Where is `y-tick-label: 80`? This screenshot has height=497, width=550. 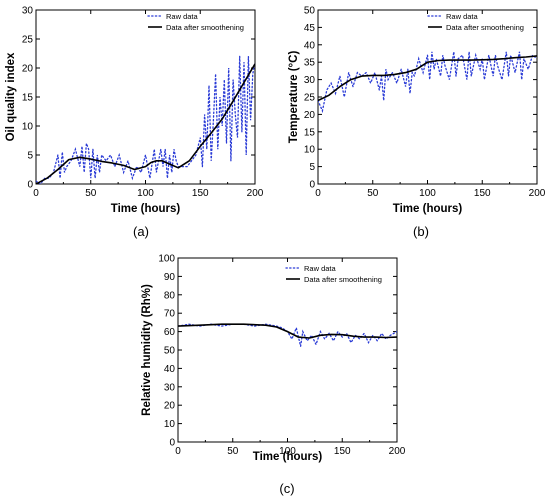
y-tick-label: 80 is located at coordinates (170, 295).